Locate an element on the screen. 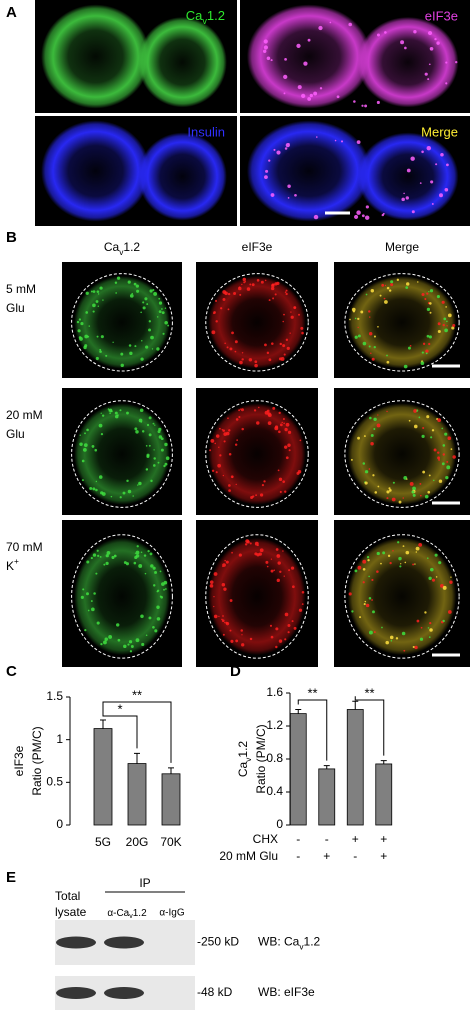 The width and height of the screenshot is (474, 1012). condition-sign: - is located at coordinates (298, 856).